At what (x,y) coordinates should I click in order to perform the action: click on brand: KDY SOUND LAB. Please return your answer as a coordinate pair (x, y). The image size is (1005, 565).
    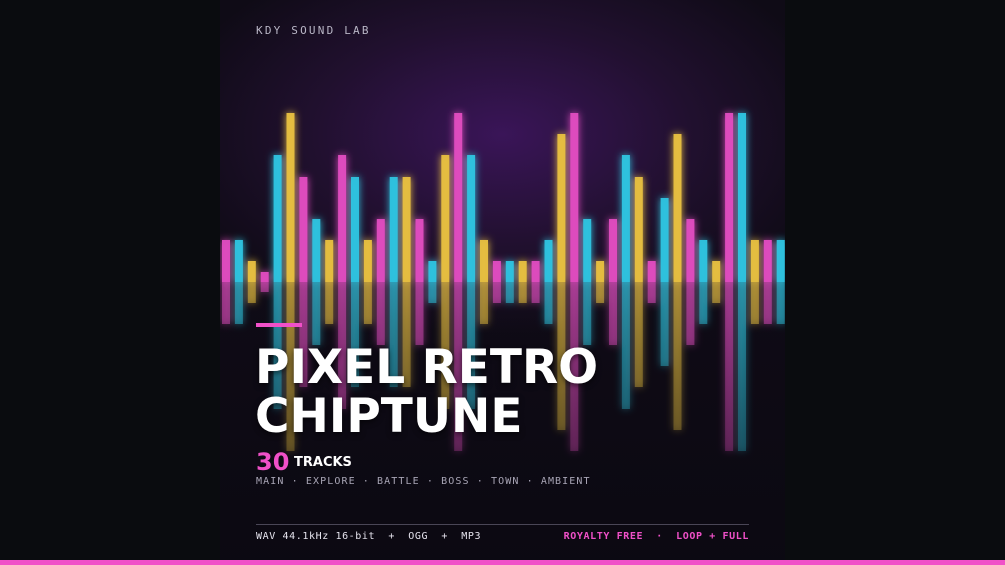
    Looking at the image, I should click on (313, 30).